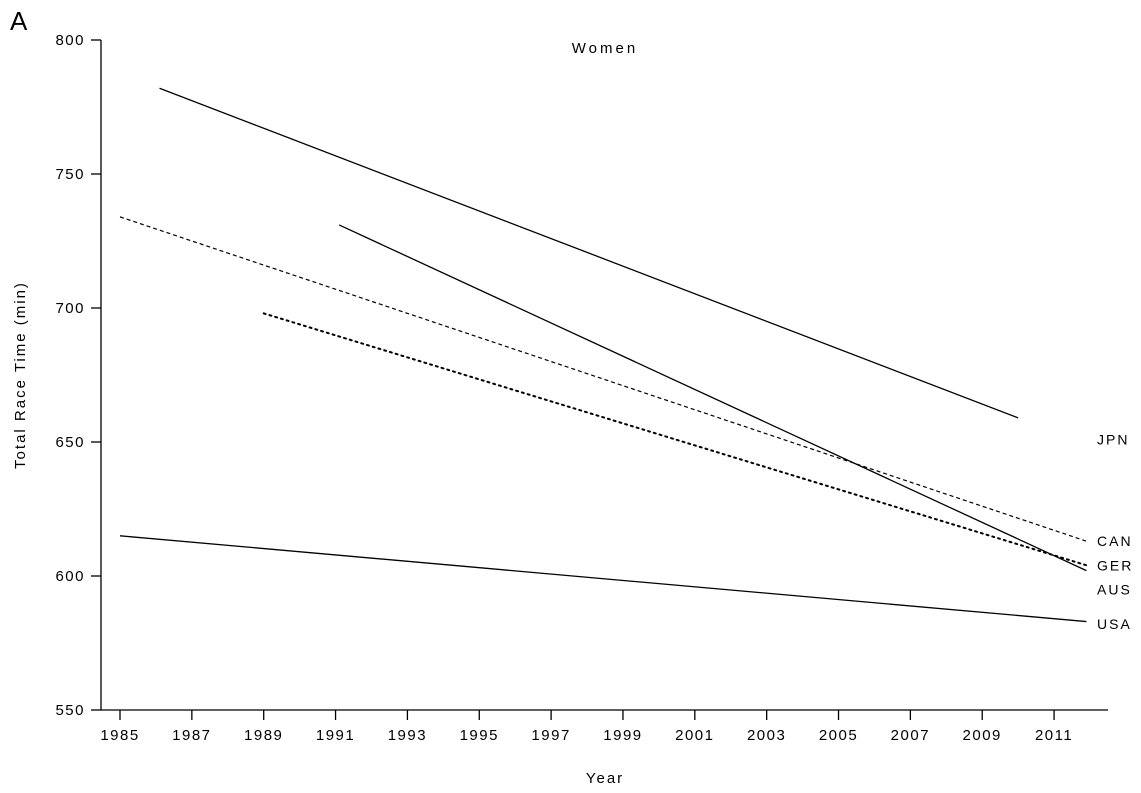 Image resolution: width=1141 pixels, height=793 pixels. Describe the element at coordinates (70, 174) in the screenshot. I see `y-tick-label: 750` at that location.